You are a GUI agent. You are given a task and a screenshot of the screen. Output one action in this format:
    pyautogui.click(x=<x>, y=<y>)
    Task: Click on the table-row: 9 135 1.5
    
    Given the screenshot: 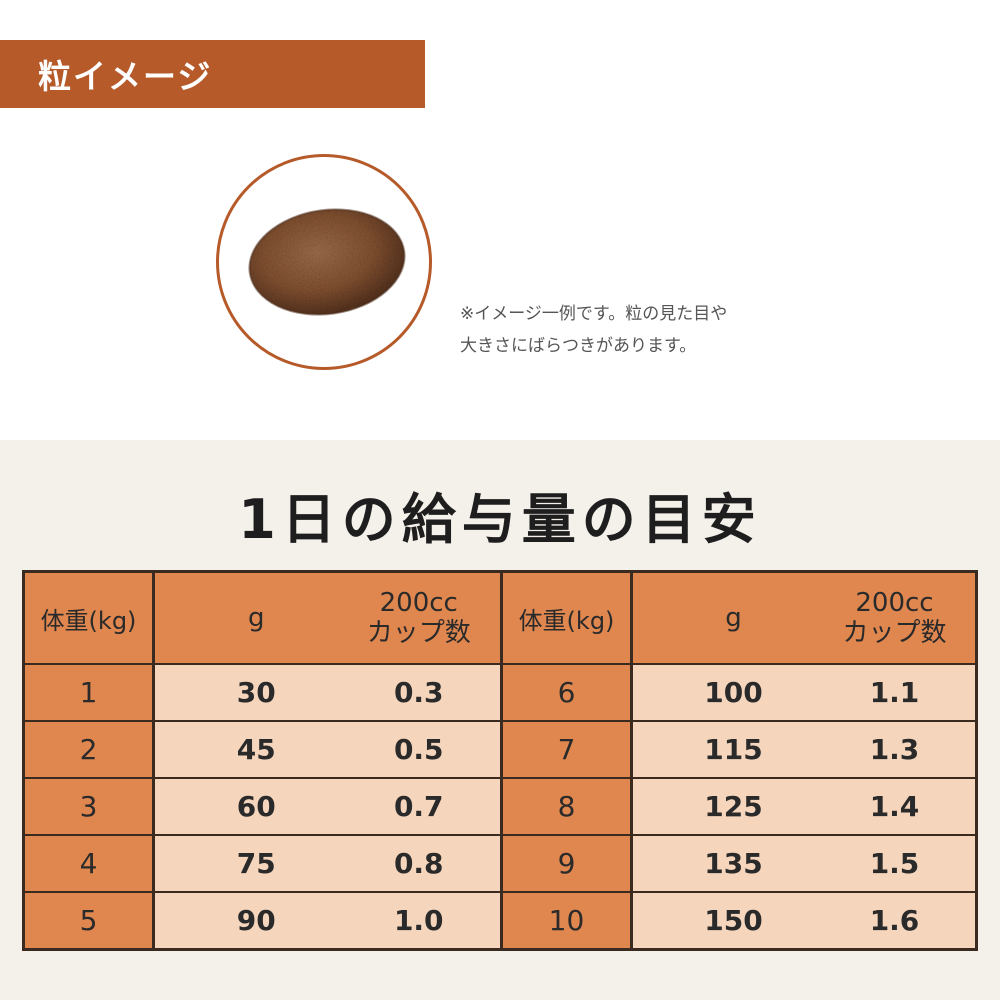 What is the action you would take?
    pyautogui.click(x=739, y=862)
    